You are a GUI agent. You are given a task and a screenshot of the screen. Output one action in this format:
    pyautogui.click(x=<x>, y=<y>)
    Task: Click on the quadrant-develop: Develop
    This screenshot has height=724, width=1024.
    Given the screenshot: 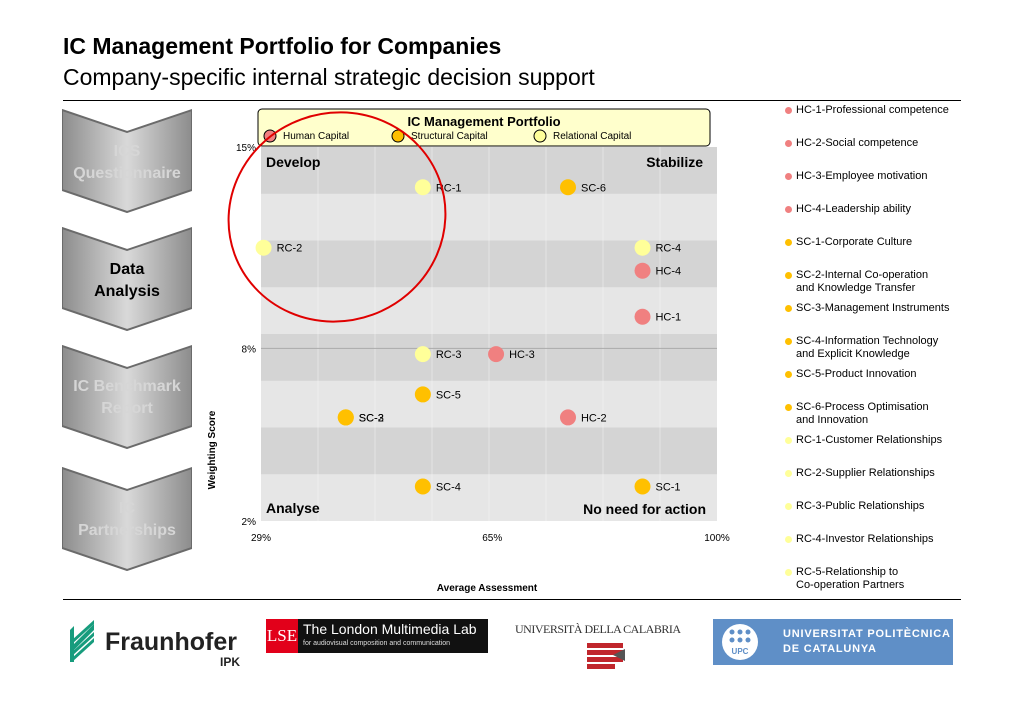 What is the action you would take?
    pyautogui.click(x=293, y=162)
    